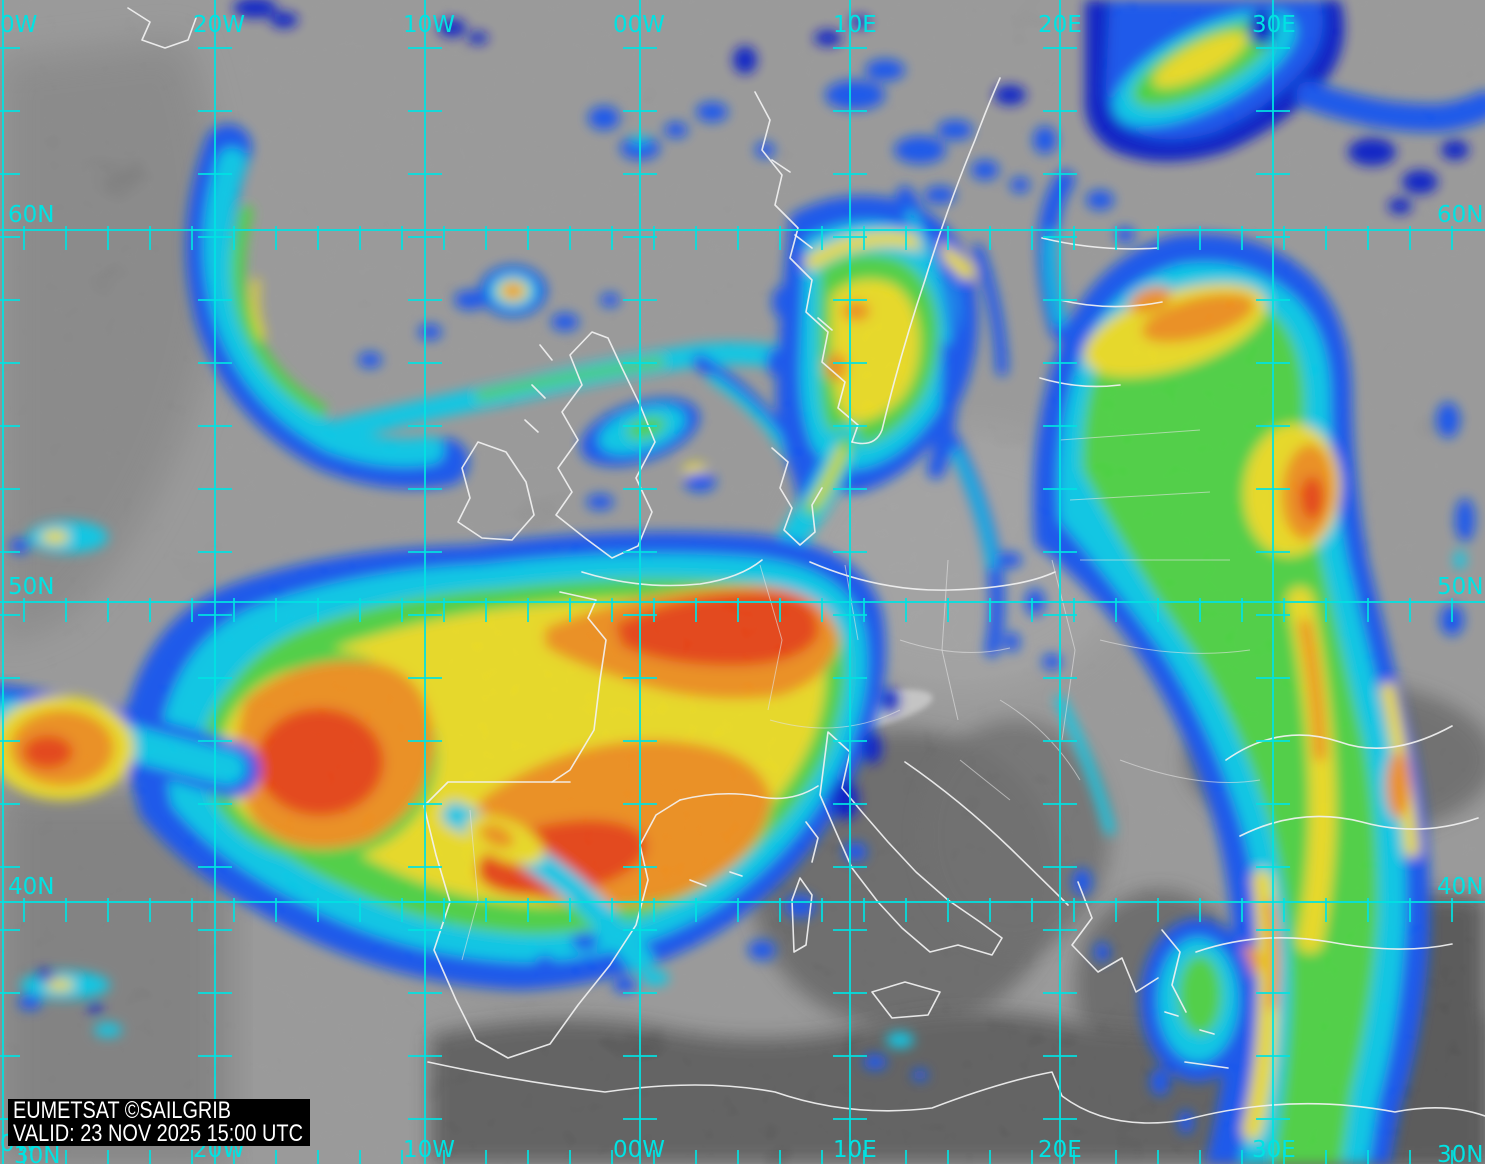 The height and width of the screenshot is (1164, 1485). I want to click on caption-background, so click(159, 1122).